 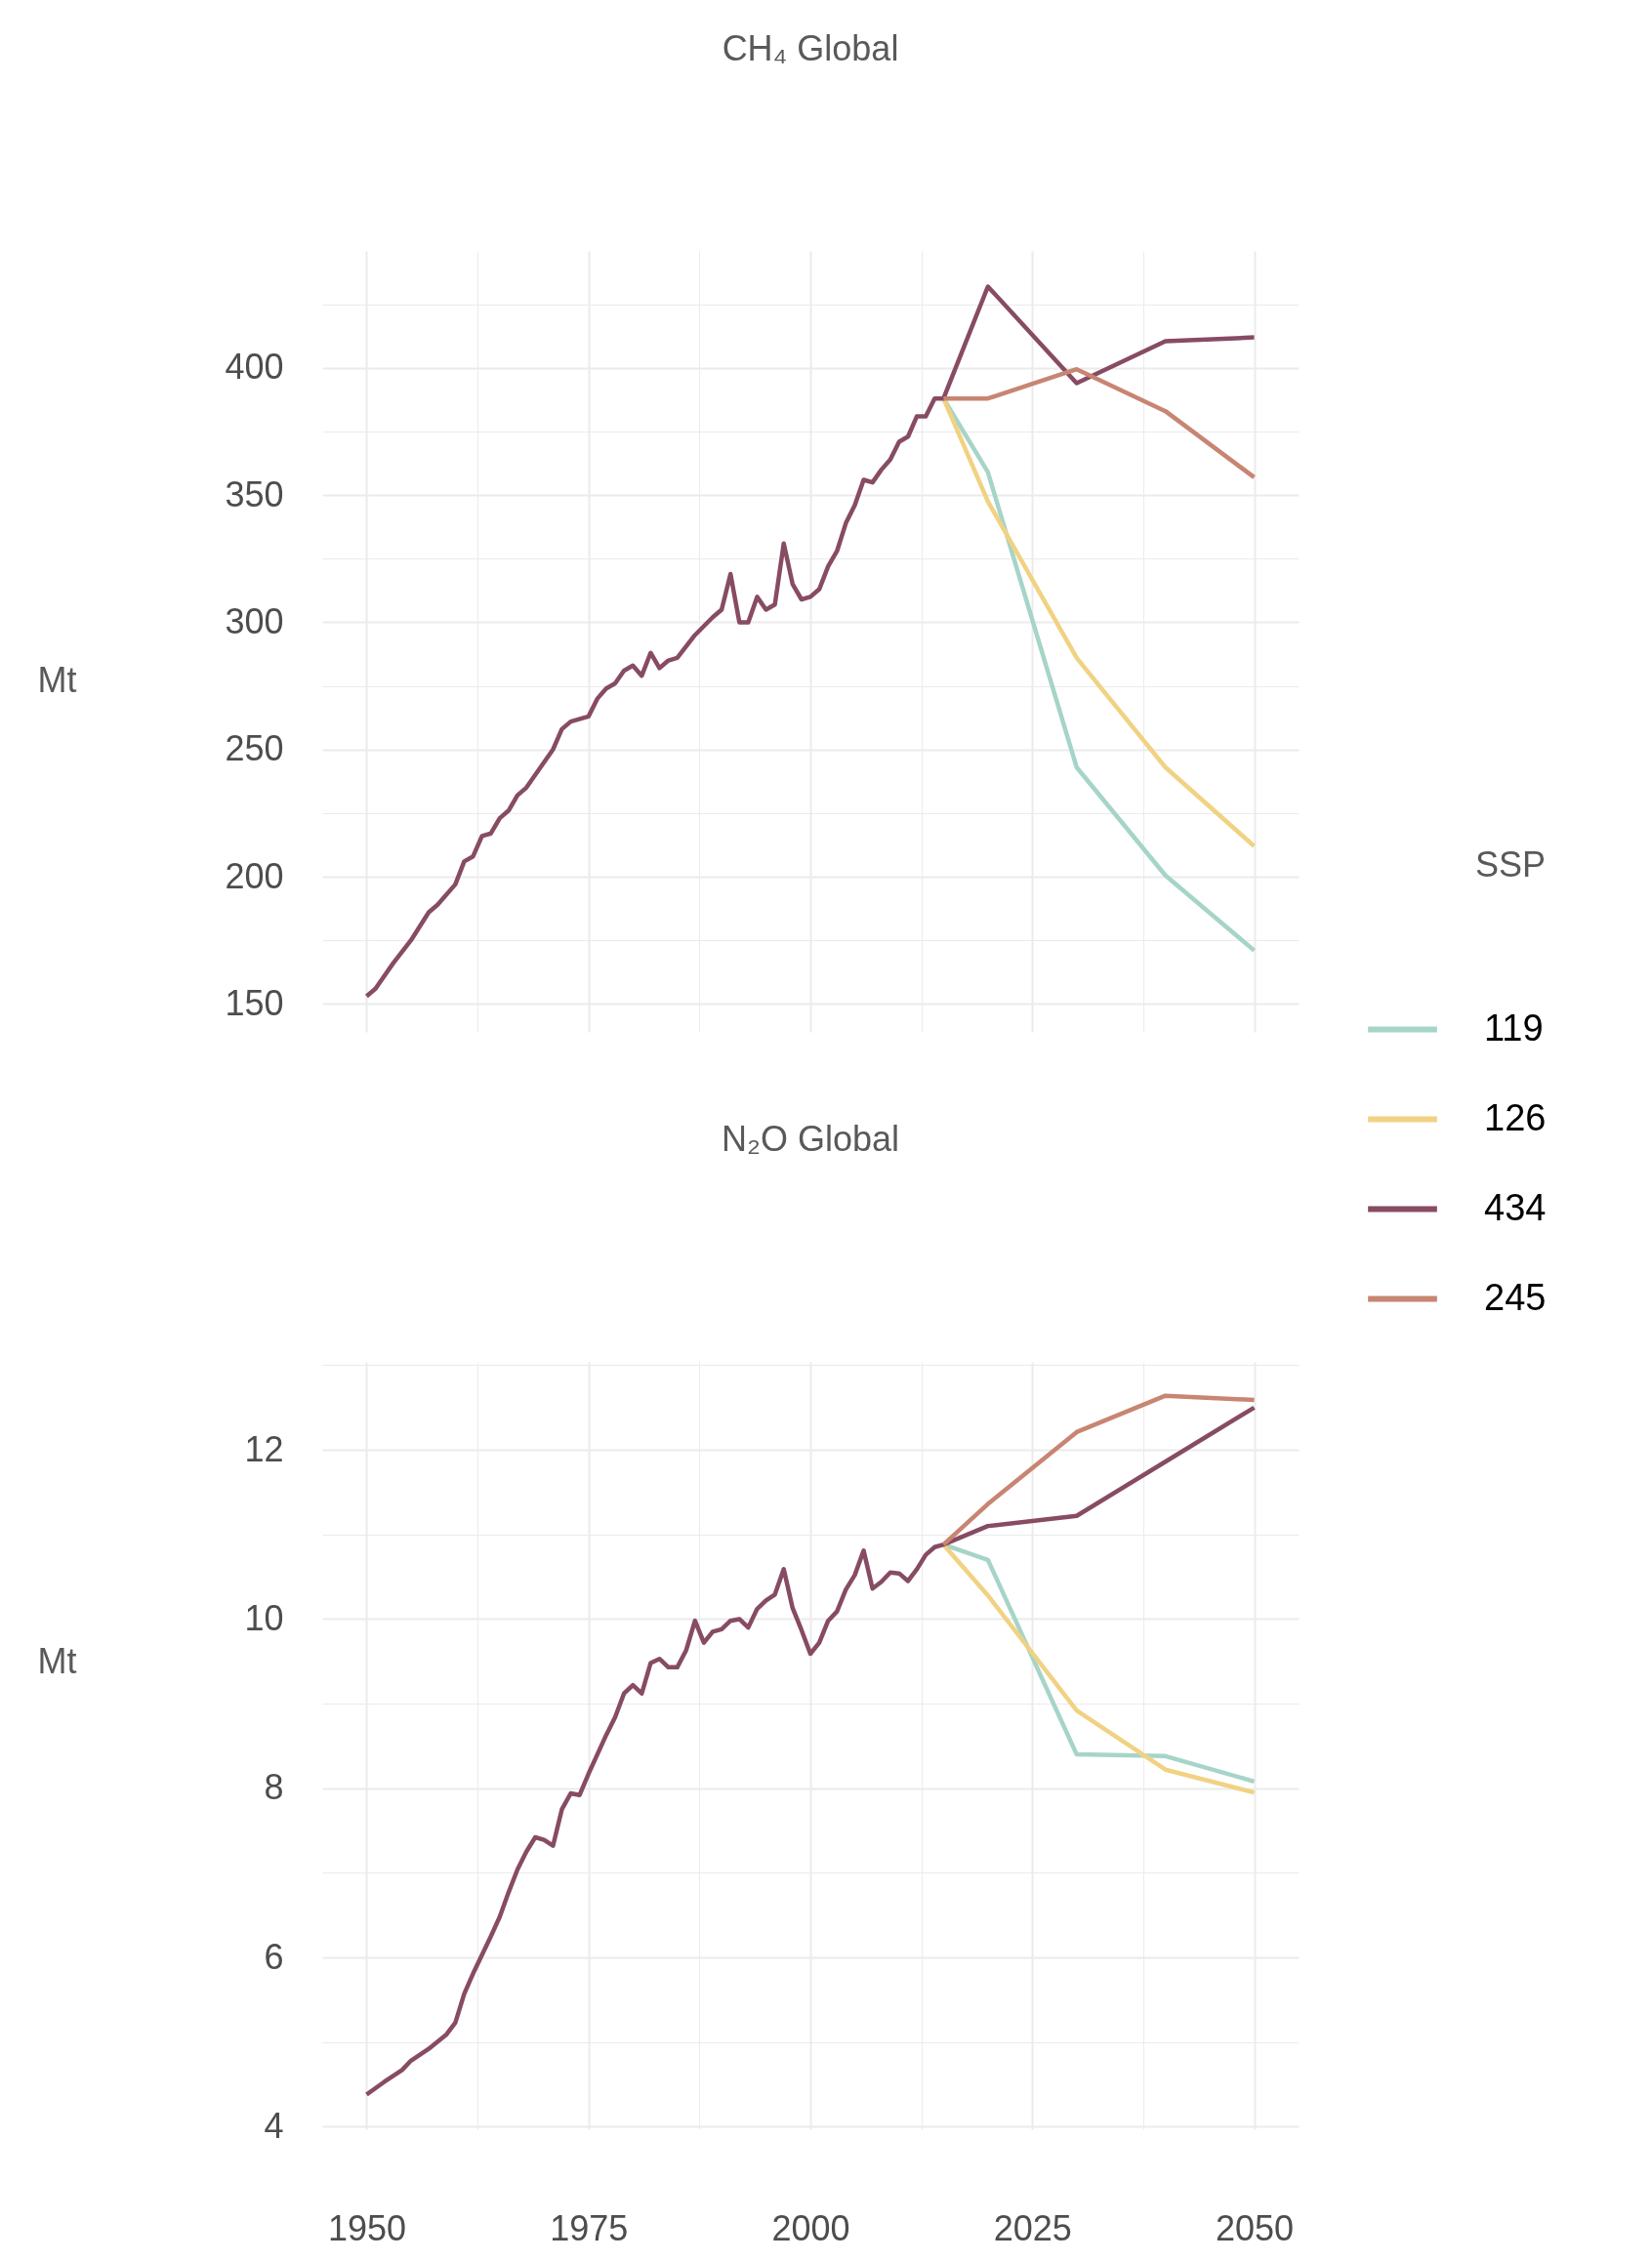 I want to click on legend-label: 434, so click(x=1515, y=1207).